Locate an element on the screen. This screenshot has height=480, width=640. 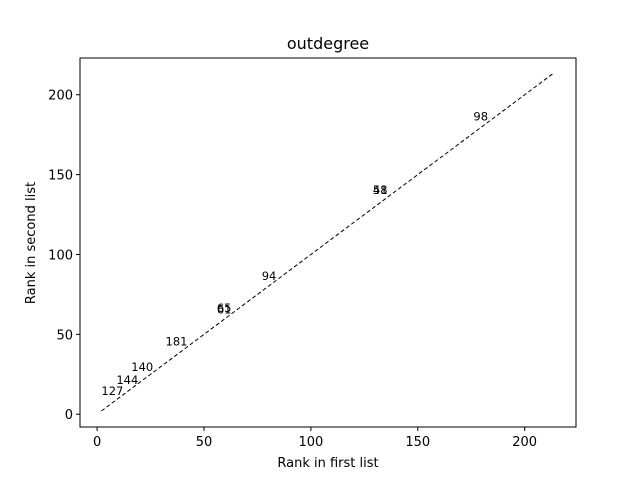
y-axis-ticks: 0 50 100 150 200 is located at coordinates (64, 256).